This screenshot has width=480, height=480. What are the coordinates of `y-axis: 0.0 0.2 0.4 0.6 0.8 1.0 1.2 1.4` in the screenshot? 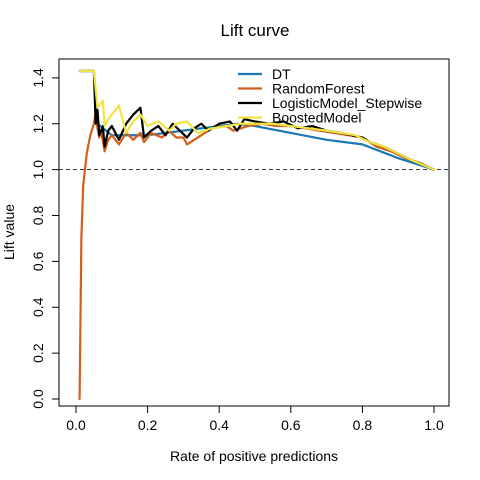 It's located at (45, 238).